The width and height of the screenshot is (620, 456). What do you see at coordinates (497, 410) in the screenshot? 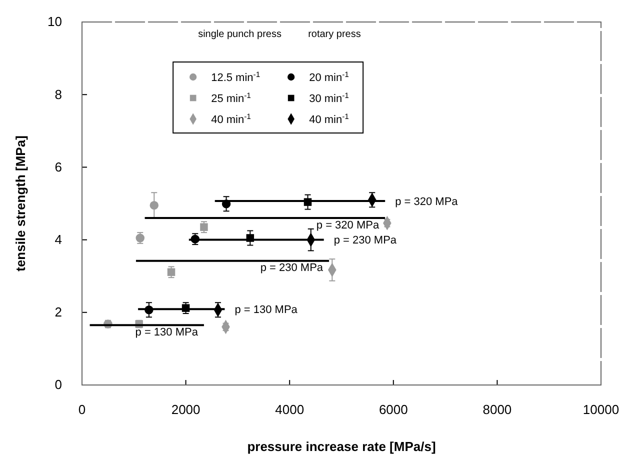
I see `x-tick-label: 8000` at bounding box center [497, 410].